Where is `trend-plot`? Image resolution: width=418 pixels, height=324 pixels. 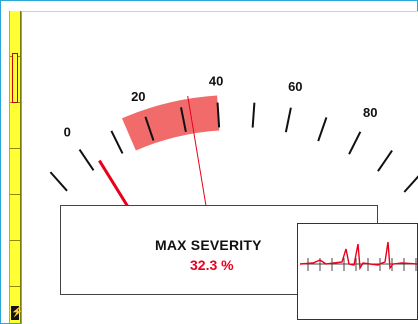
trend-plot is located at coordinates (358, 256).